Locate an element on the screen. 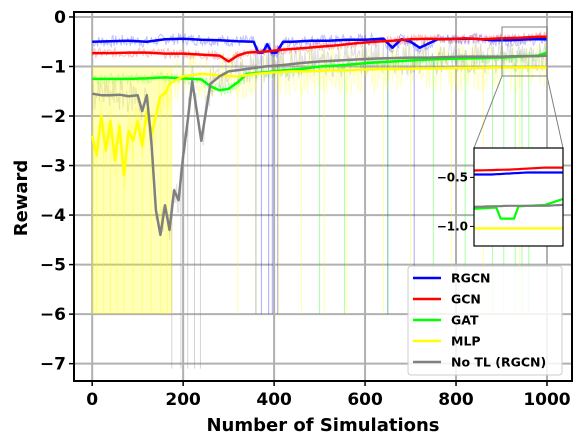  inset-rgcn-line is located at coordinates (518, 173).